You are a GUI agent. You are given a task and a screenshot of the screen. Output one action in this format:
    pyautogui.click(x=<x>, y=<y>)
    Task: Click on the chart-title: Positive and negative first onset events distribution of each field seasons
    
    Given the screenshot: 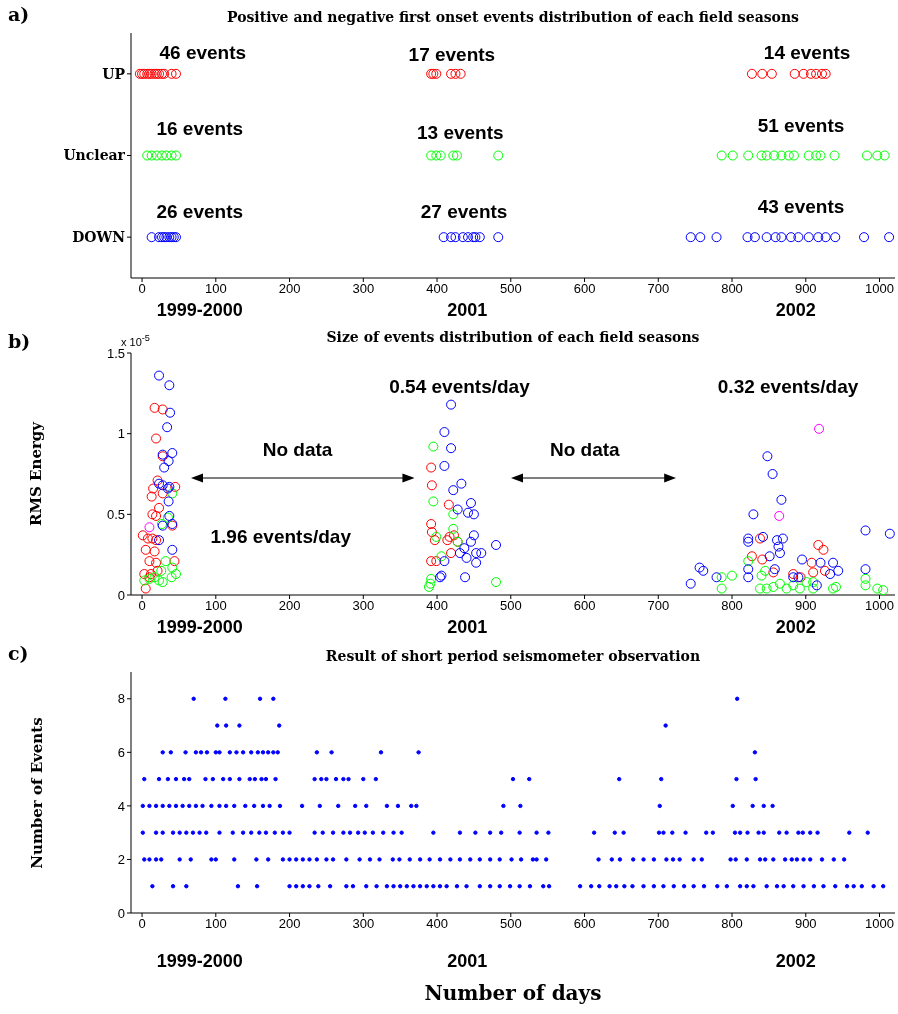 What is the action you would take?
    pyautogui.click(x=513, y=17)
    